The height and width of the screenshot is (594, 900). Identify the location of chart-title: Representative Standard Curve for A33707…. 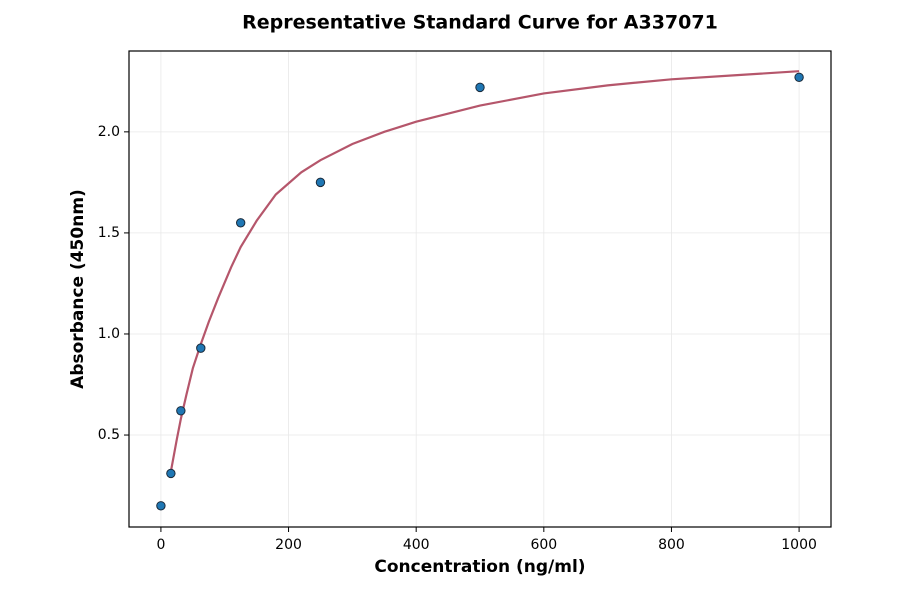
(480, 23).